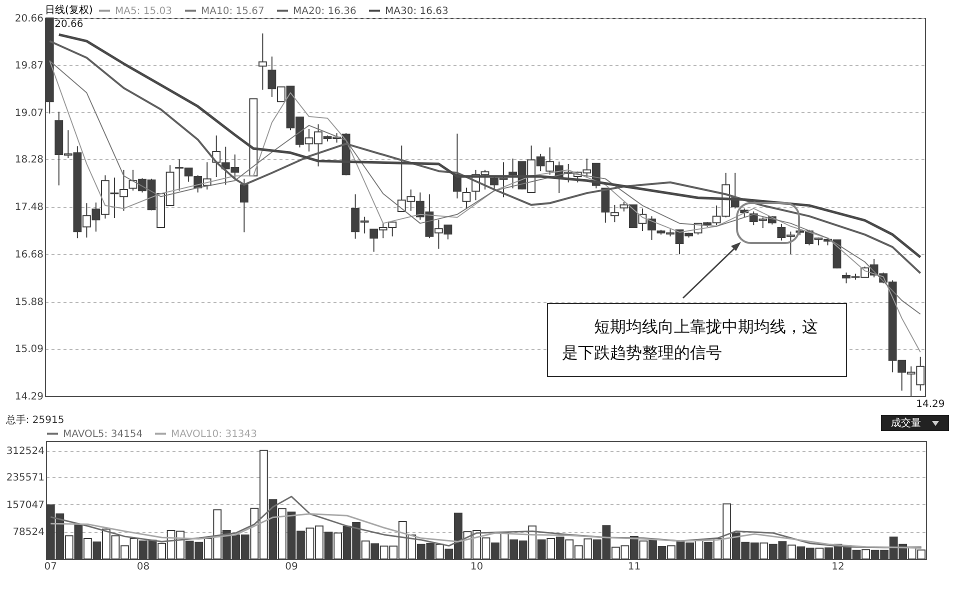  I want to click on legend-label: MA5: 15.03, so click(143, 11).